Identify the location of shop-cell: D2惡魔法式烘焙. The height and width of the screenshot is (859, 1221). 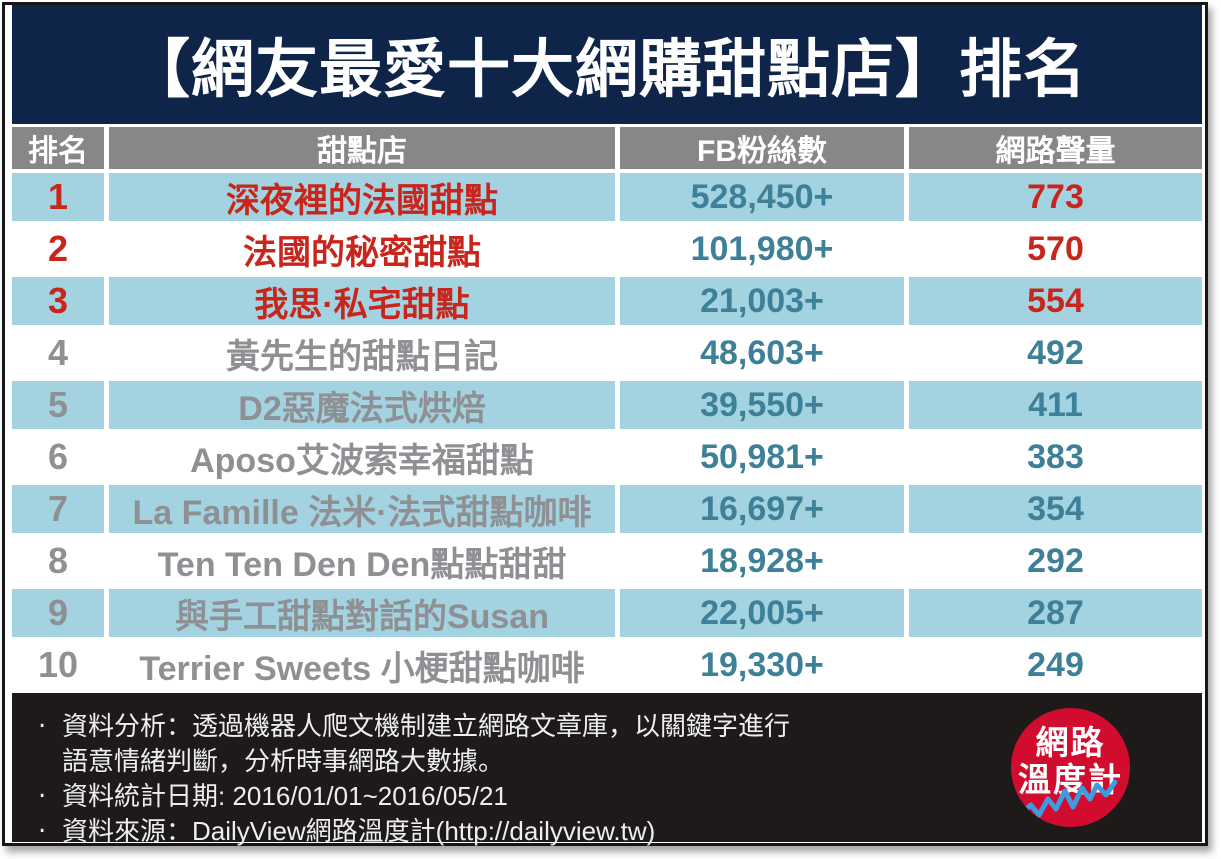
(362, 405).